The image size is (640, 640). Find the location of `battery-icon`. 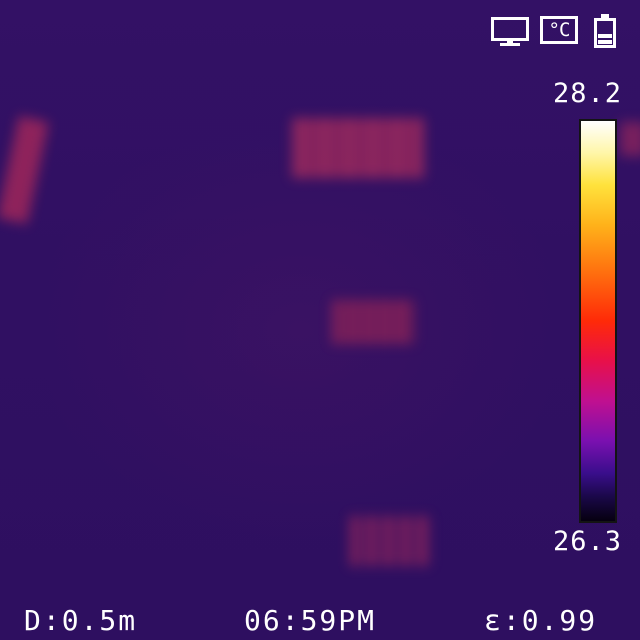

battery-icon is located at coordinates (605, 31).